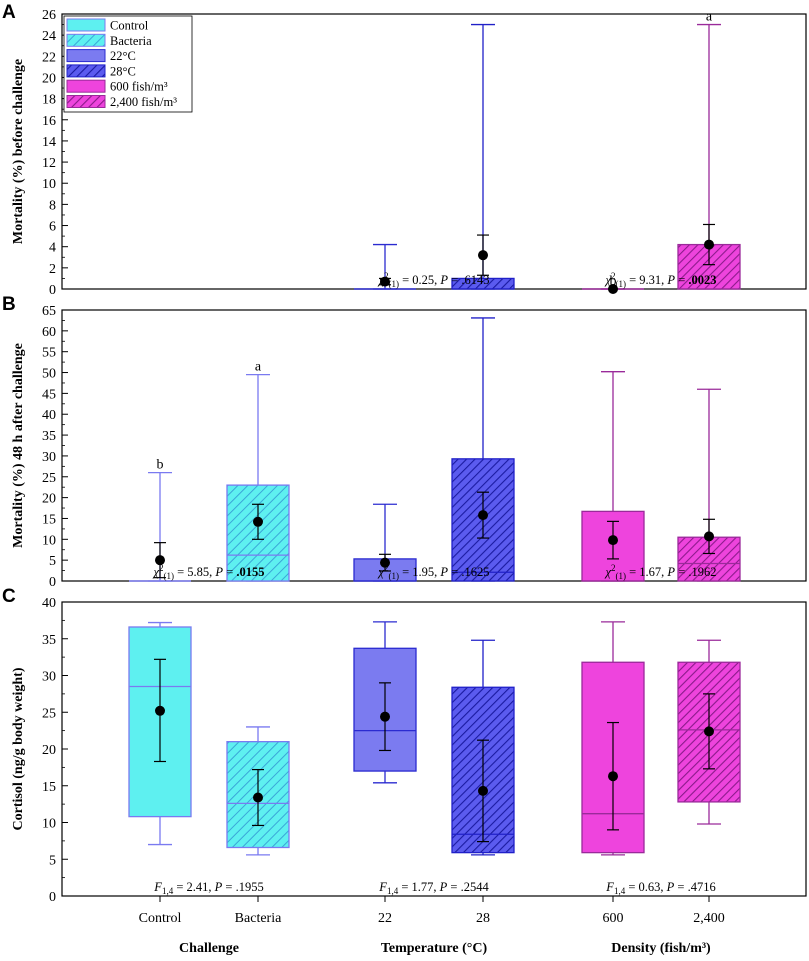  Describe the element at coordinates (49, 163) in the screenshot. I see `y-tick-label: 12` at that location.